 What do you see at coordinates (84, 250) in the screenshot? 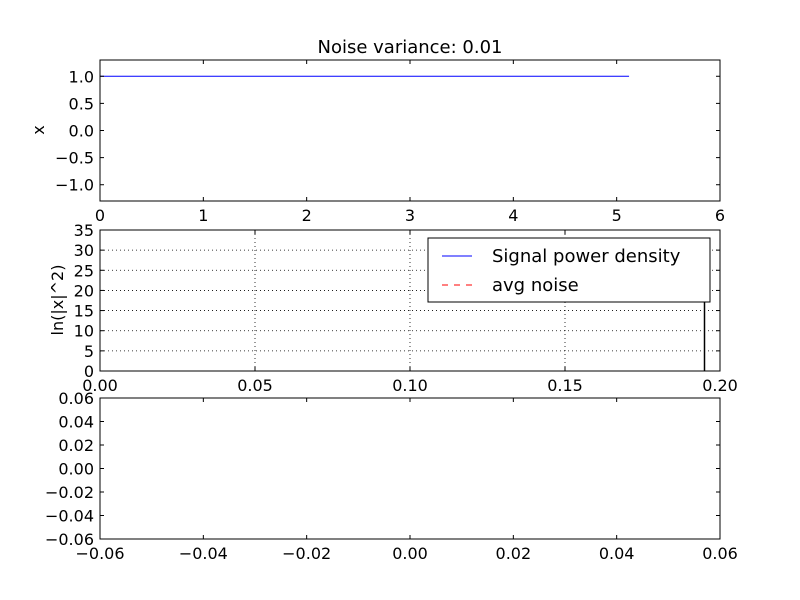
I see `y-tick-label: 30` at bounding box center [84, 250].